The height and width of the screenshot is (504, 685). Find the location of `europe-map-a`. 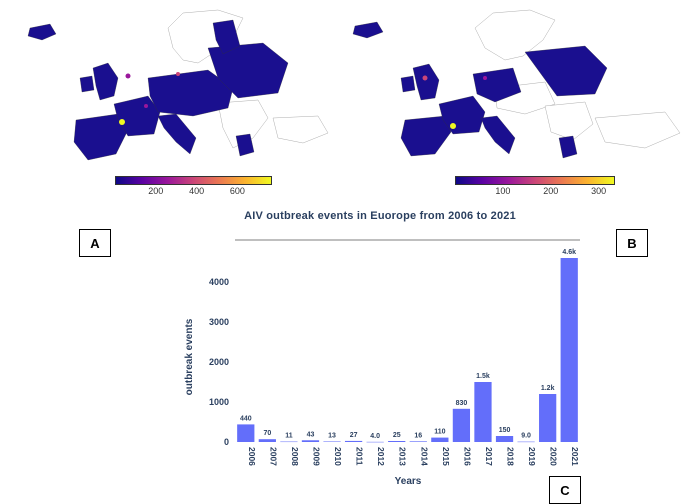

europe-map-a is located at coordinates (178, 85).